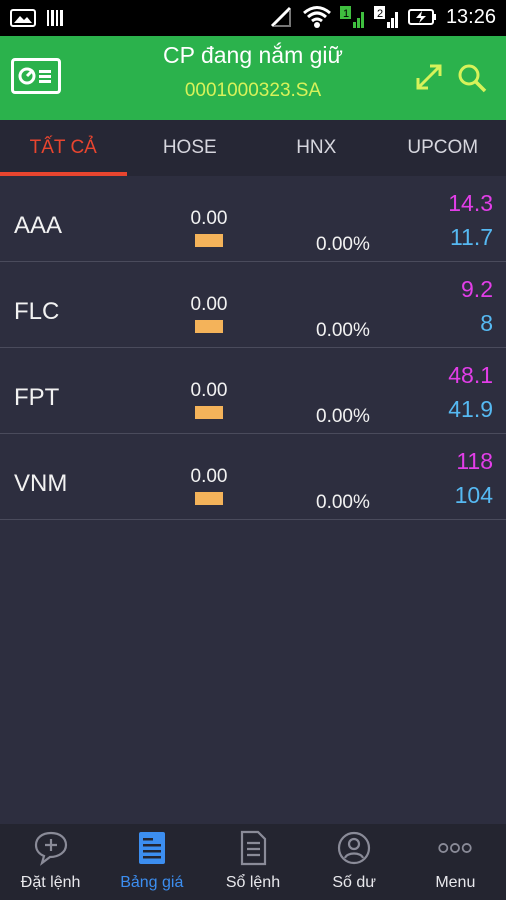 The height and width of the screenshot is (900, 506). What do you see at coordinates (472, 78) in the screenshot?
I see `search-icon` at bounding box center [472, 78].